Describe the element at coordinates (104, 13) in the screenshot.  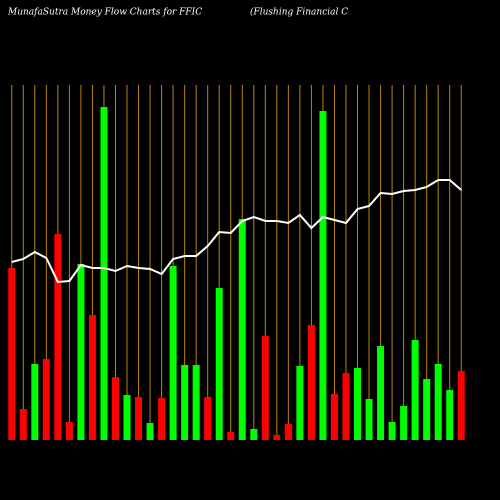
I see `chart-title: MunafaSutra Money Flow Charts for FFIC` at that location.